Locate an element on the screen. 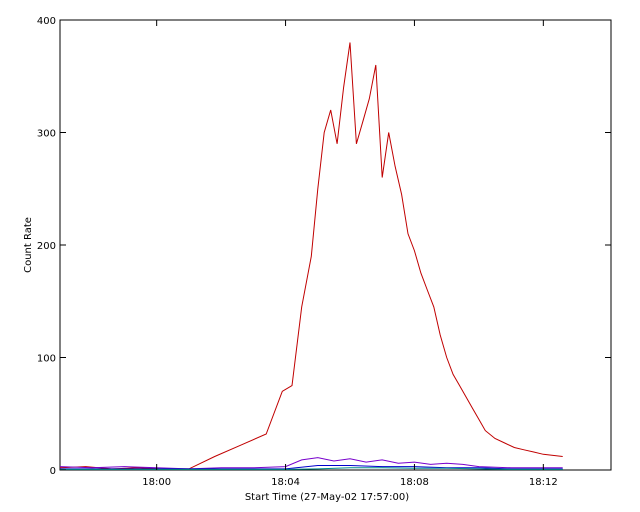 Image resolution: width=640 pixels, height=512 pixels. x-tick-label: 18:12 is located at coordinates (543, 482).